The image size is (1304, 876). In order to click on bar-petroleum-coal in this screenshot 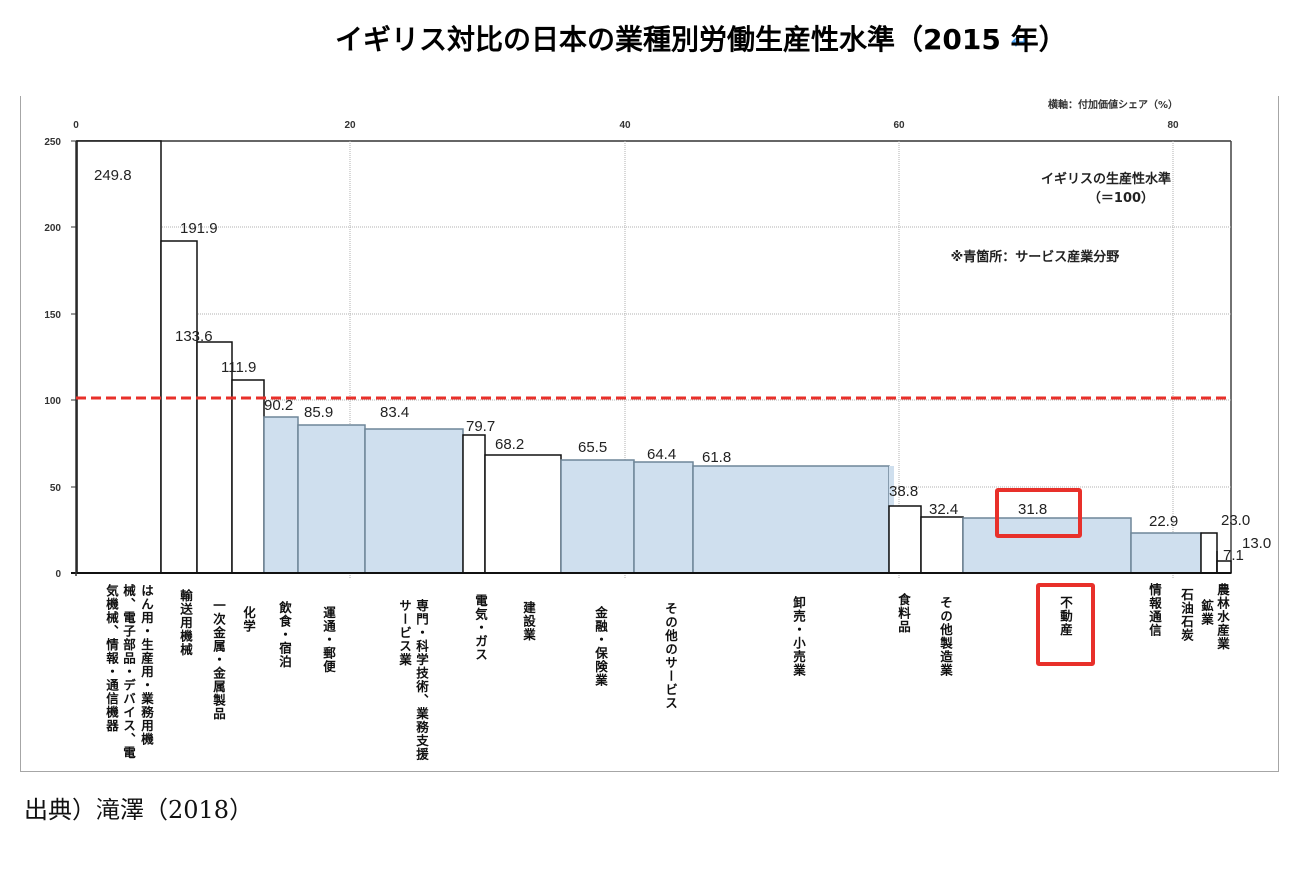, I will do `click(1209, 553)`.